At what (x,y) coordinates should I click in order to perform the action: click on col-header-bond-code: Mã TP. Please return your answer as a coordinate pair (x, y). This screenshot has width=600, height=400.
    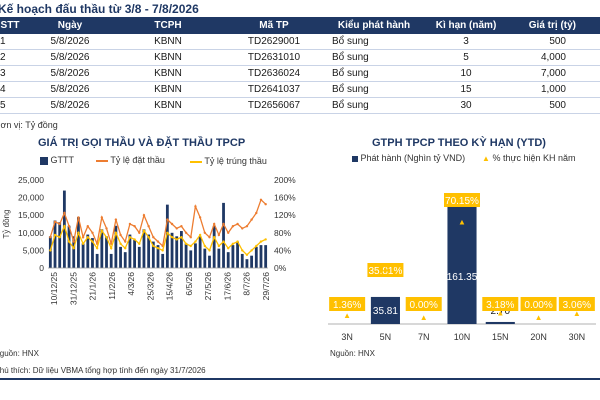
    Looking at the image, I should click on (274, 25).